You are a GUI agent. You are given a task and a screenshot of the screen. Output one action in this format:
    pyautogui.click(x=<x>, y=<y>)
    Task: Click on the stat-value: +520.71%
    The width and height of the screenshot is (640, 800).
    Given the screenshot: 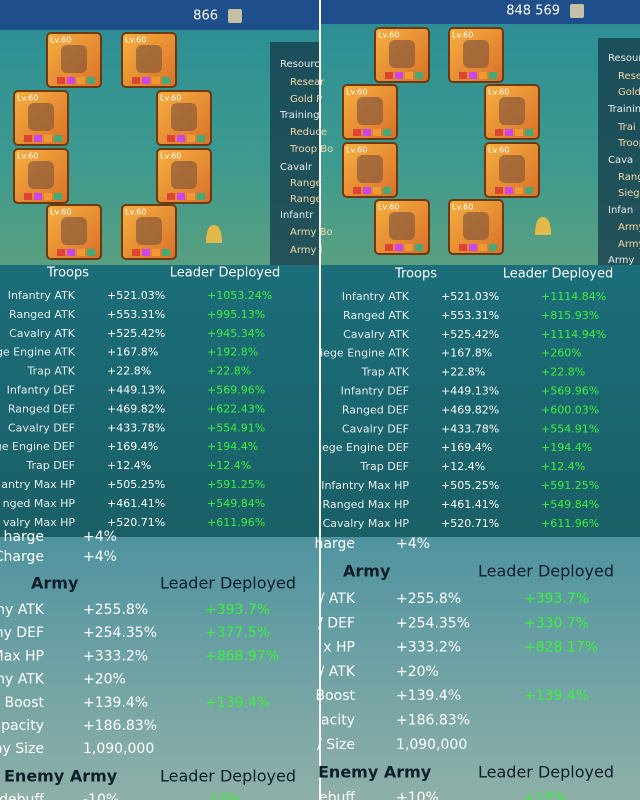 What is the action you would take?
    pyautogui.click(x=470, y=523)
    